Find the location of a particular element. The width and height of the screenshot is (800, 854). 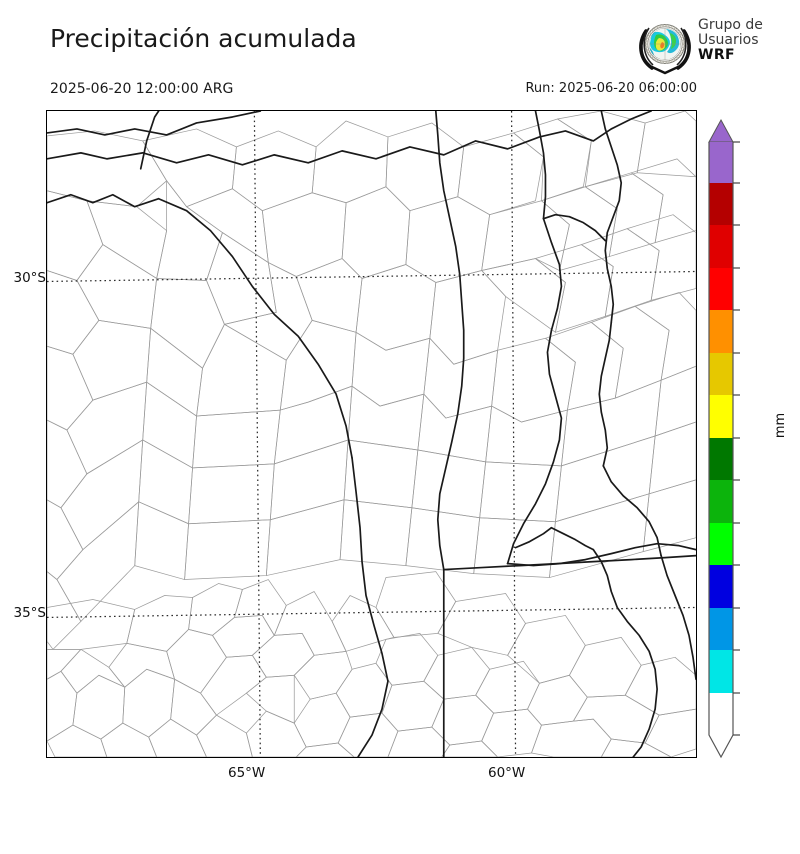

colorbar-swatches is located at coordinates (724, 438).